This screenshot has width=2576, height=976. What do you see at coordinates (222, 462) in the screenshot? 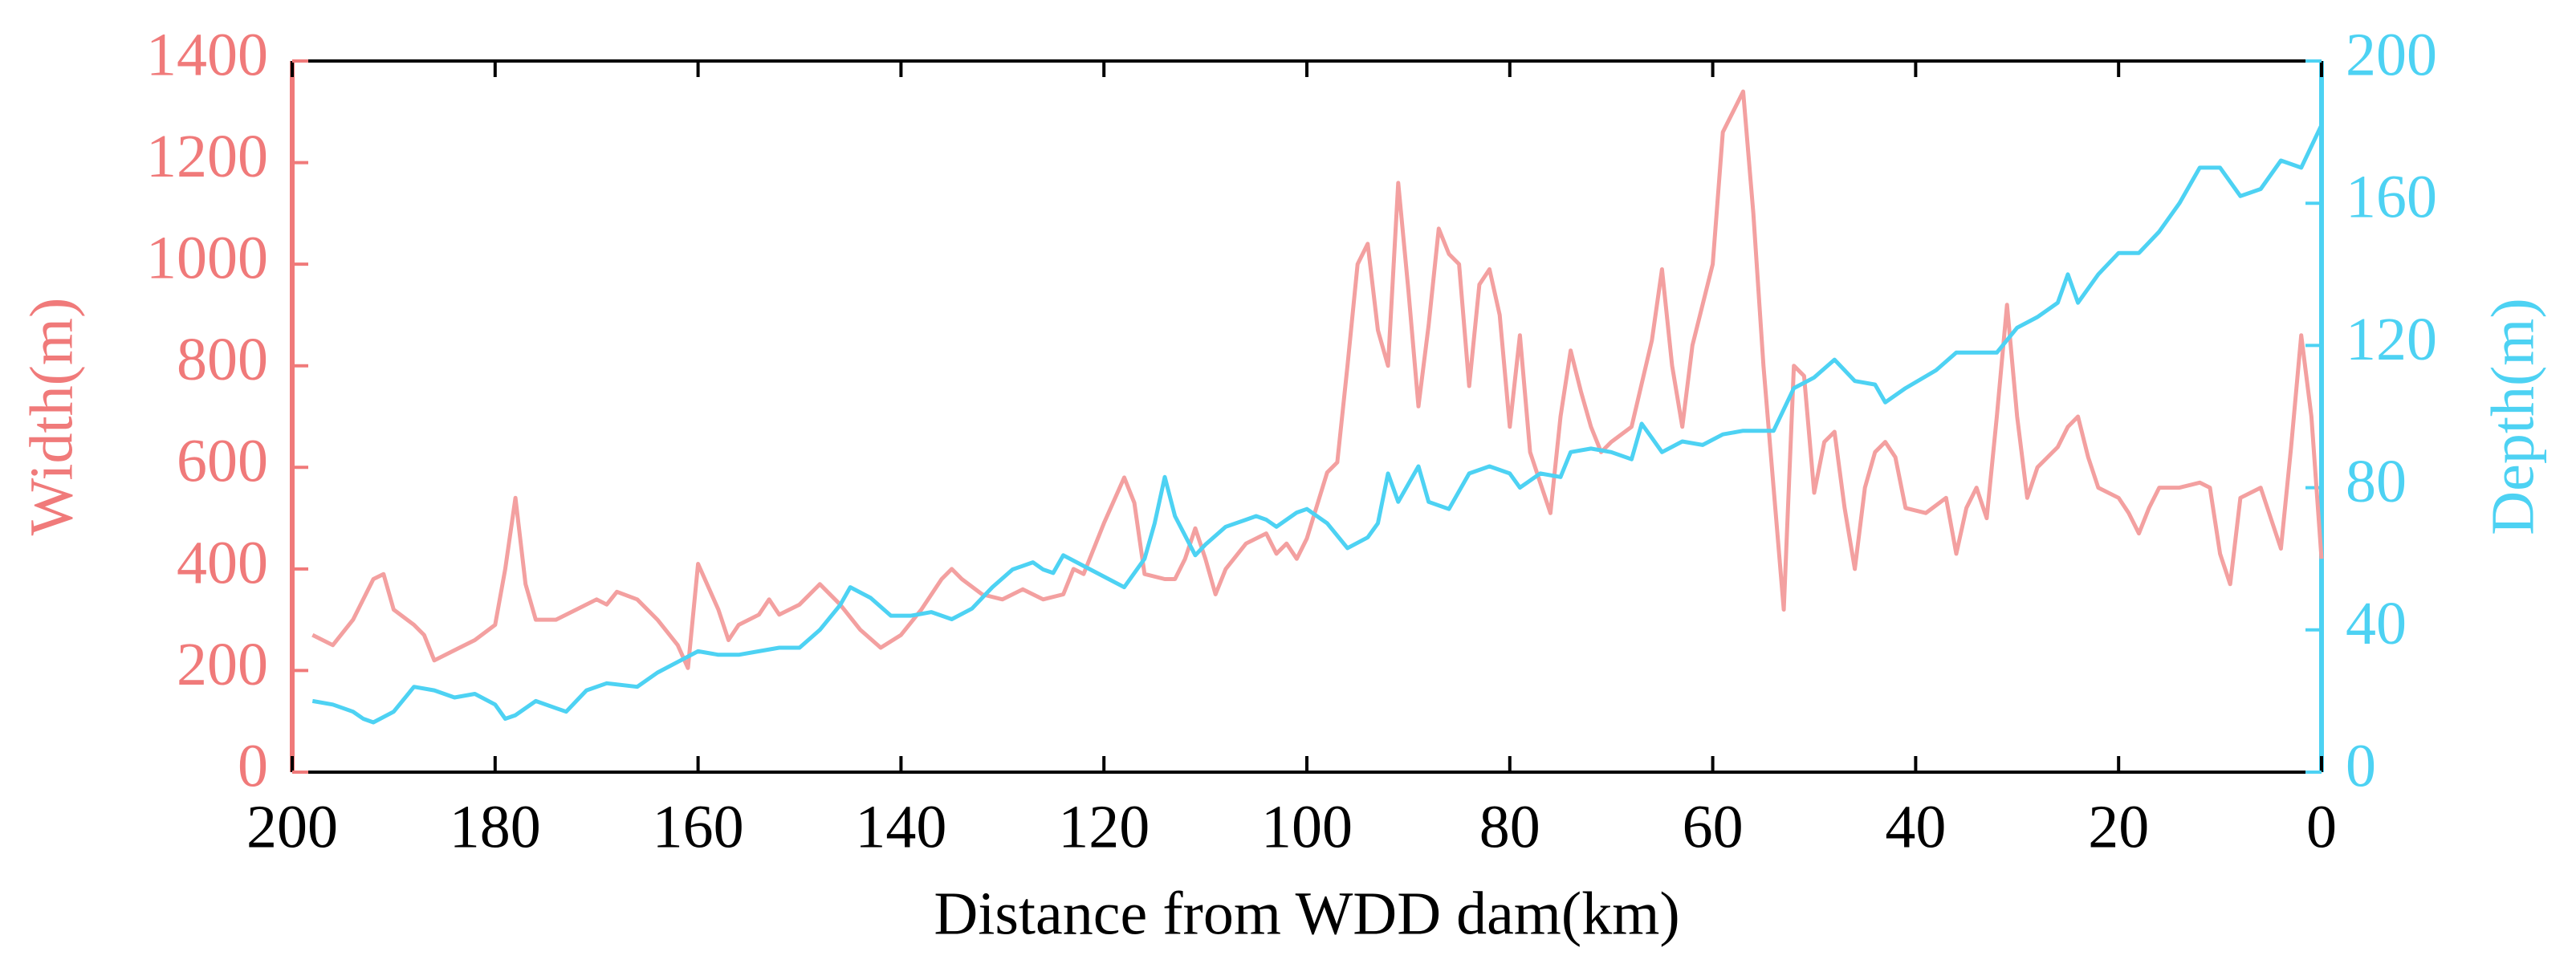
I see `y-tick-label: 600` at bounding box center [222, 462].